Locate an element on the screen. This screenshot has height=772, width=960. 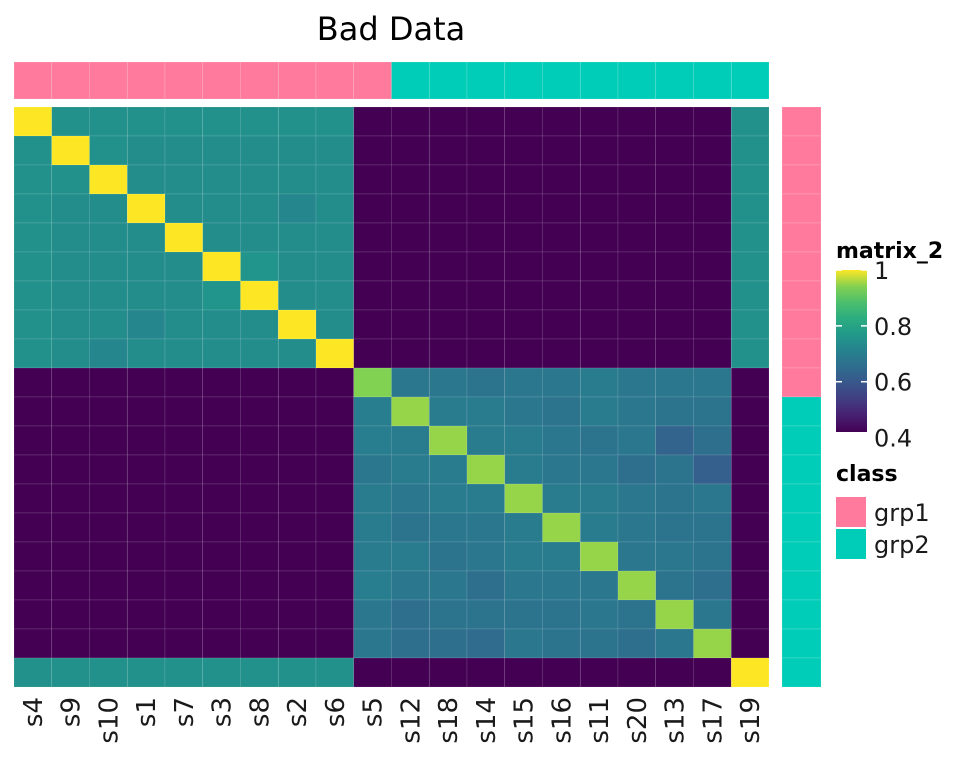
heatmap-cell-s14-s1 is located at coordinates (146, 469).